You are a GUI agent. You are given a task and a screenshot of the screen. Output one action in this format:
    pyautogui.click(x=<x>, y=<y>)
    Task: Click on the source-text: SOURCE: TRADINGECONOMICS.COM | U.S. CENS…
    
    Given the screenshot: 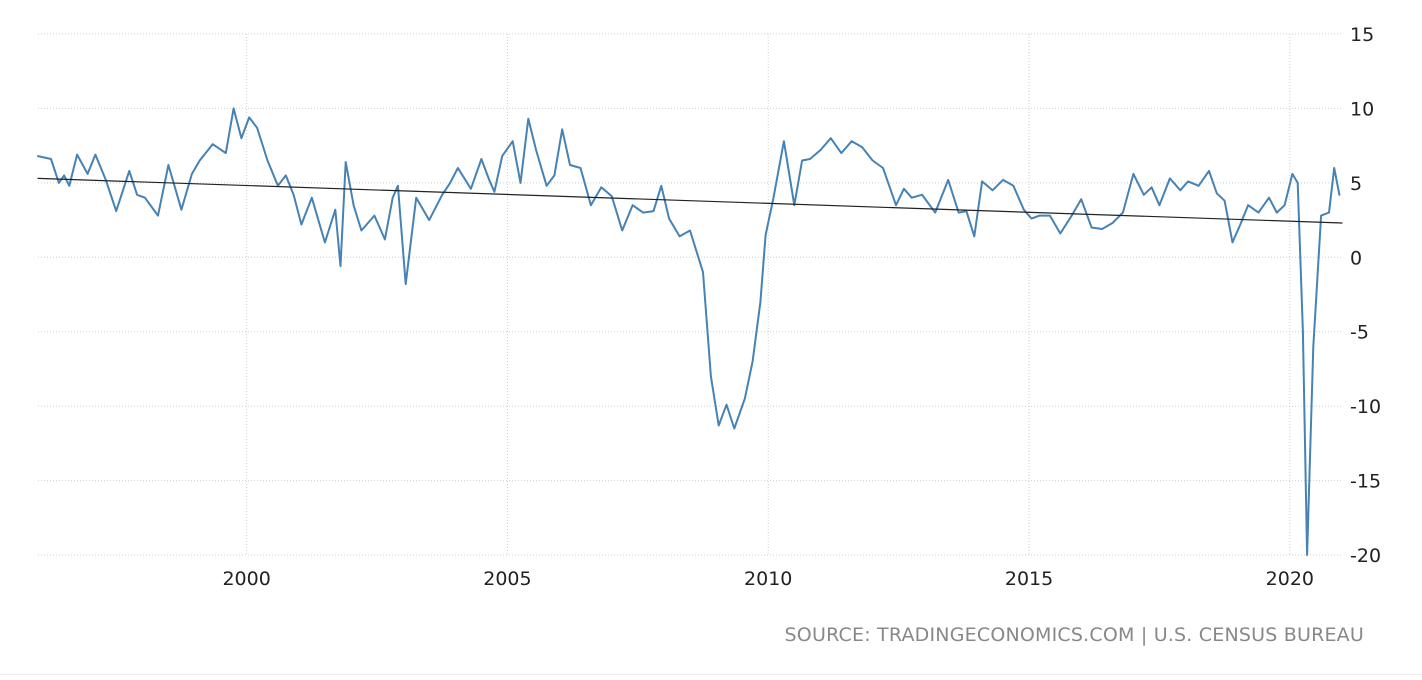 What is the action you would take?
    pyautogui.click(x=1074, y=635)
    